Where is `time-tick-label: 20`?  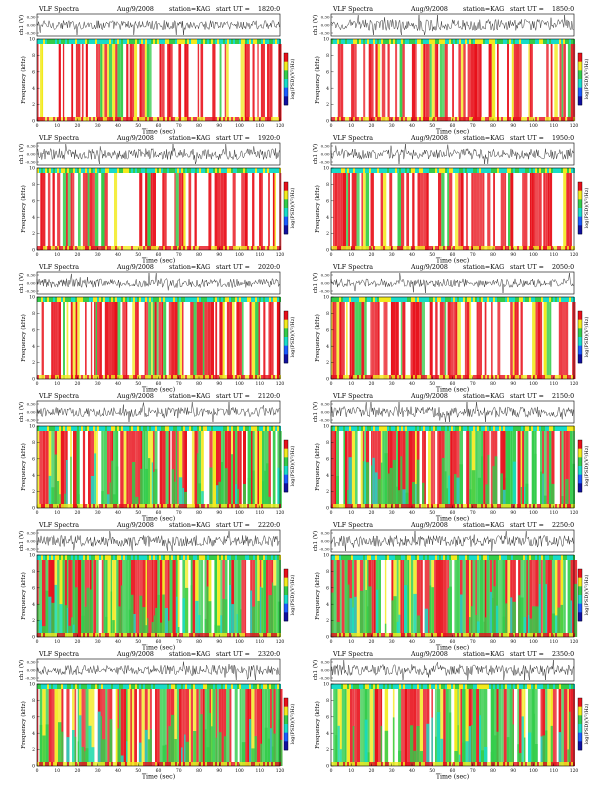
time-tick-label: 20 is located at coordinates (372, 126).